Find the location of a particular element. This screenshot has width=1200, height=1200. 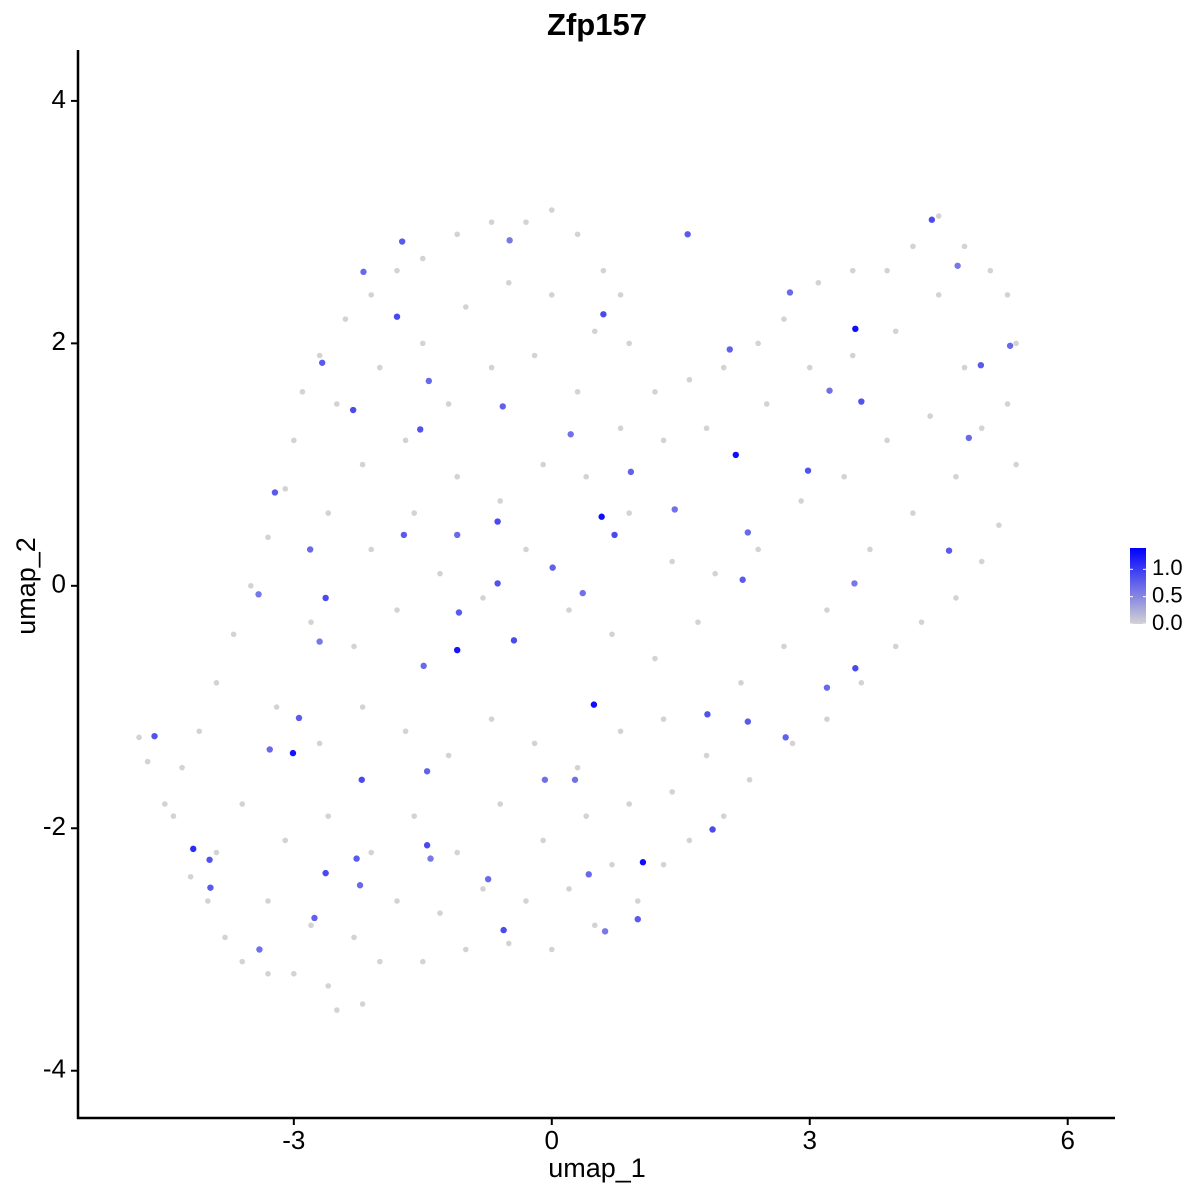

x-tick-label: 0 is located at coordinates (552, 1140).